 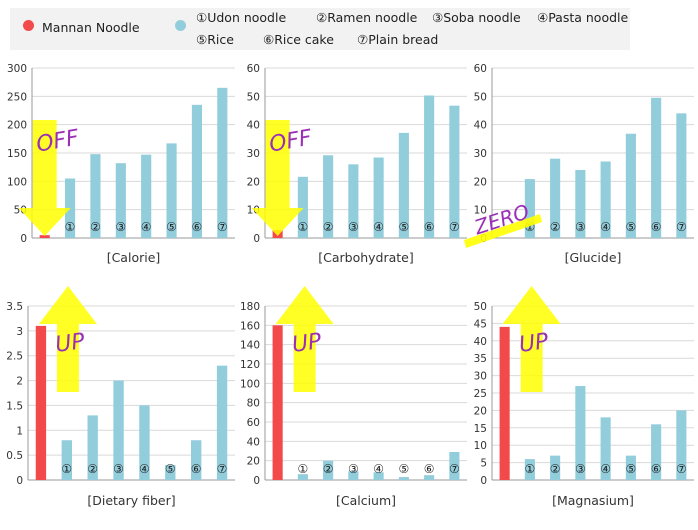 I want to click on y-tick-label: 150, so click(x=17, y=154).